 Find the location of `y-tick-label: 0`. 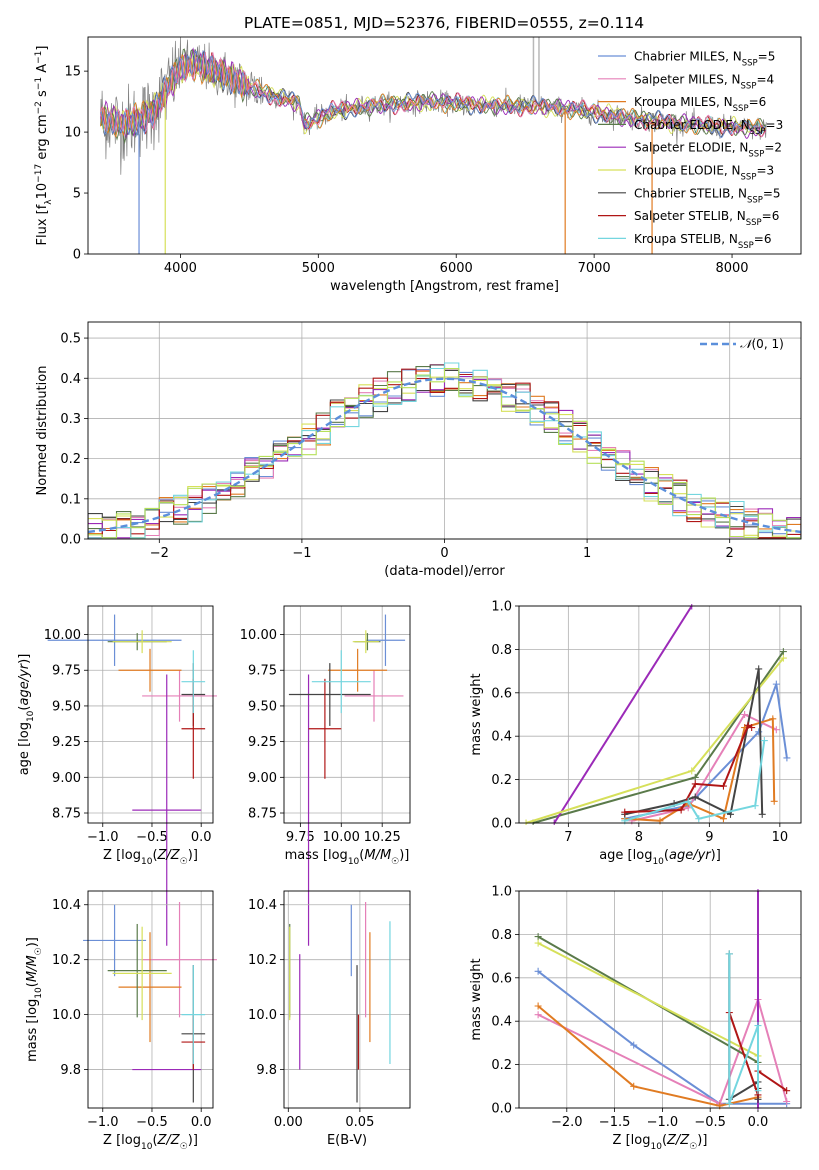

y-tick-label: 0 is located at coordinates (77, 255).